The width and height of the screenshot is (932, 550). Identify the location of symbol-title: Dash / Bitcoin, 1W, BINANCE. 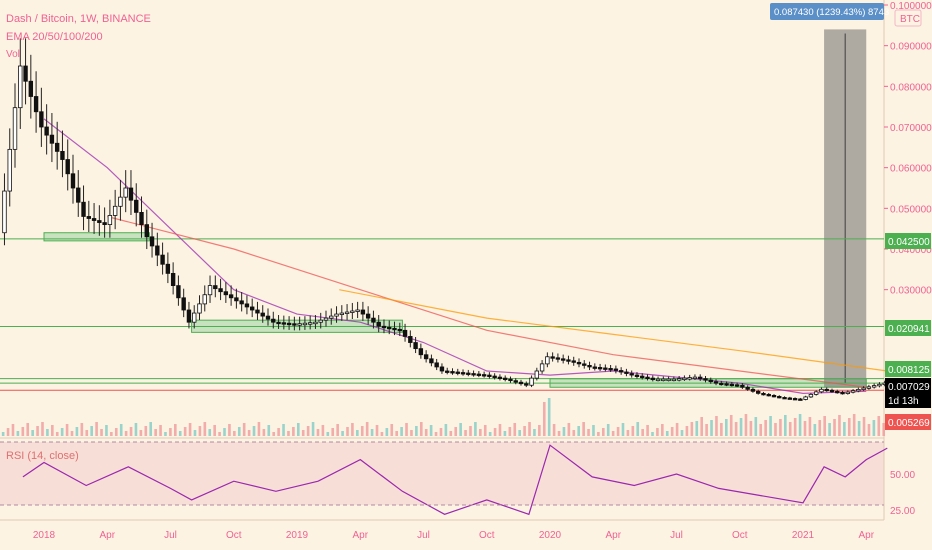
(78, 19).